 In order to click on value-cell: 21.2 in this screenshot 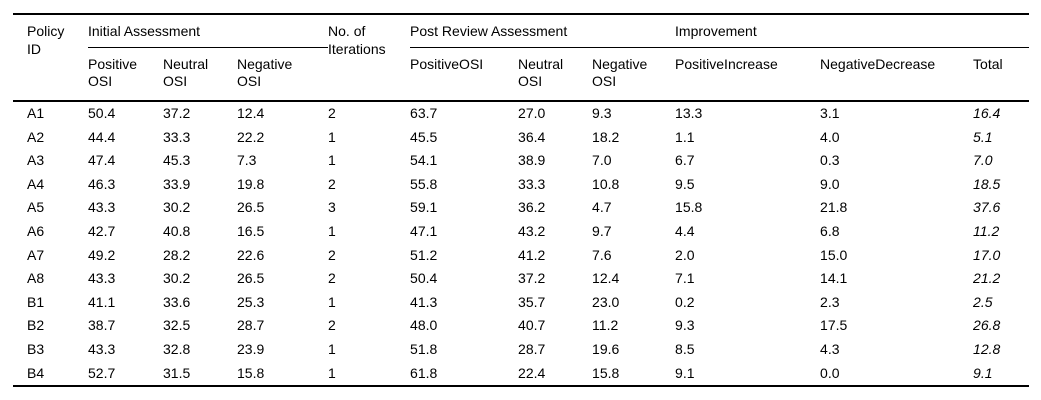, I will do `click(987, 278)`.